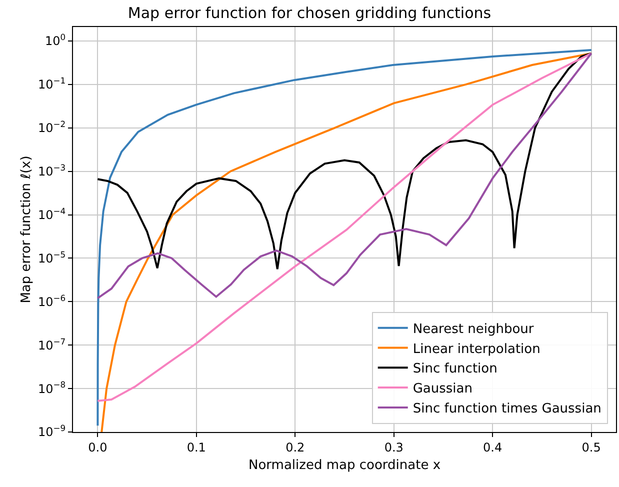  Describe the element at coordinates (55, 40) in the screenshot. I see `y-tick-label: 10$^{0}$` at that location.